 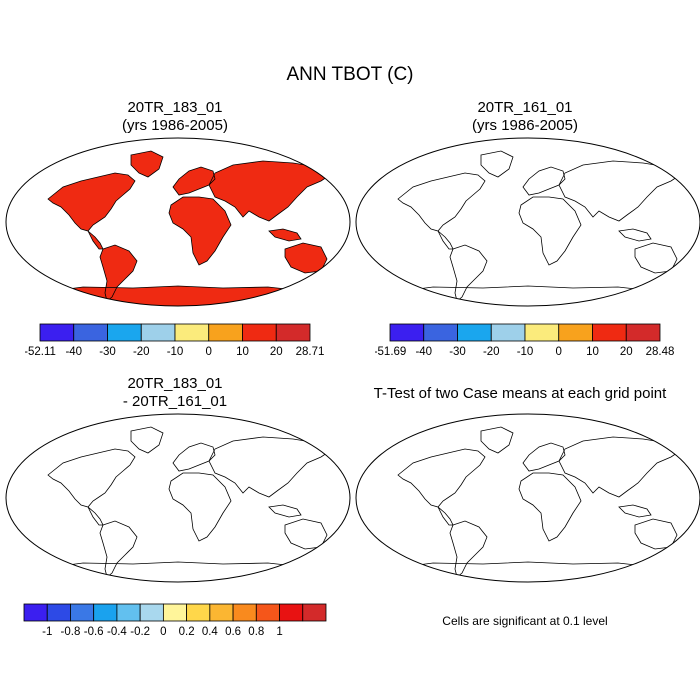 What do you see at coordinates (47, 632) in the screenshot?
I see `colorbar-label: -1` at bounding box center [47, 632].